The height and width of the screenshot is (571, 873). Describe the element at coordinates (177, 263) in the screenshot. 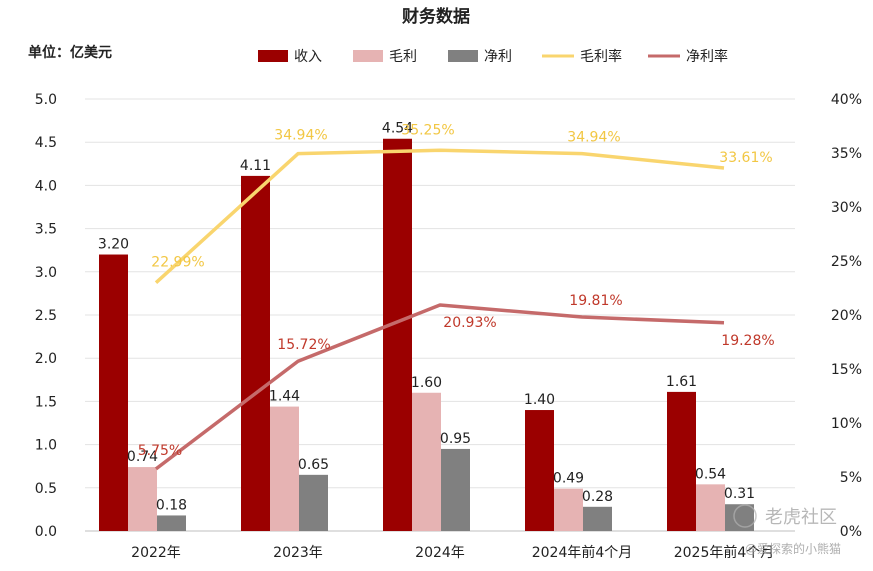

I see `gross-margin-label: 22.99%` at that location.